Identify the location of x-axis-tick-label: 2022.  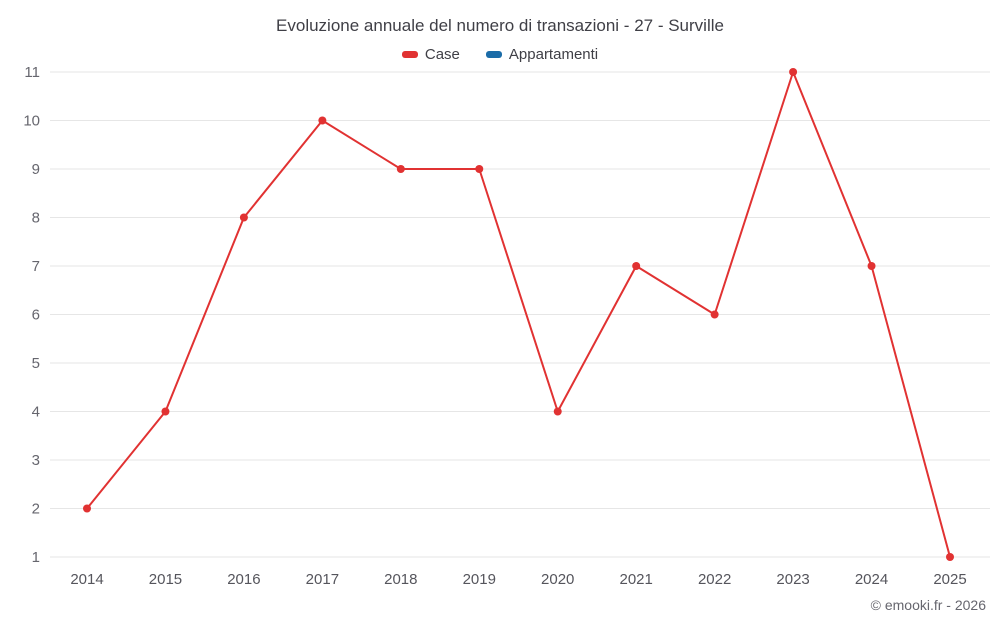
(714, 579).